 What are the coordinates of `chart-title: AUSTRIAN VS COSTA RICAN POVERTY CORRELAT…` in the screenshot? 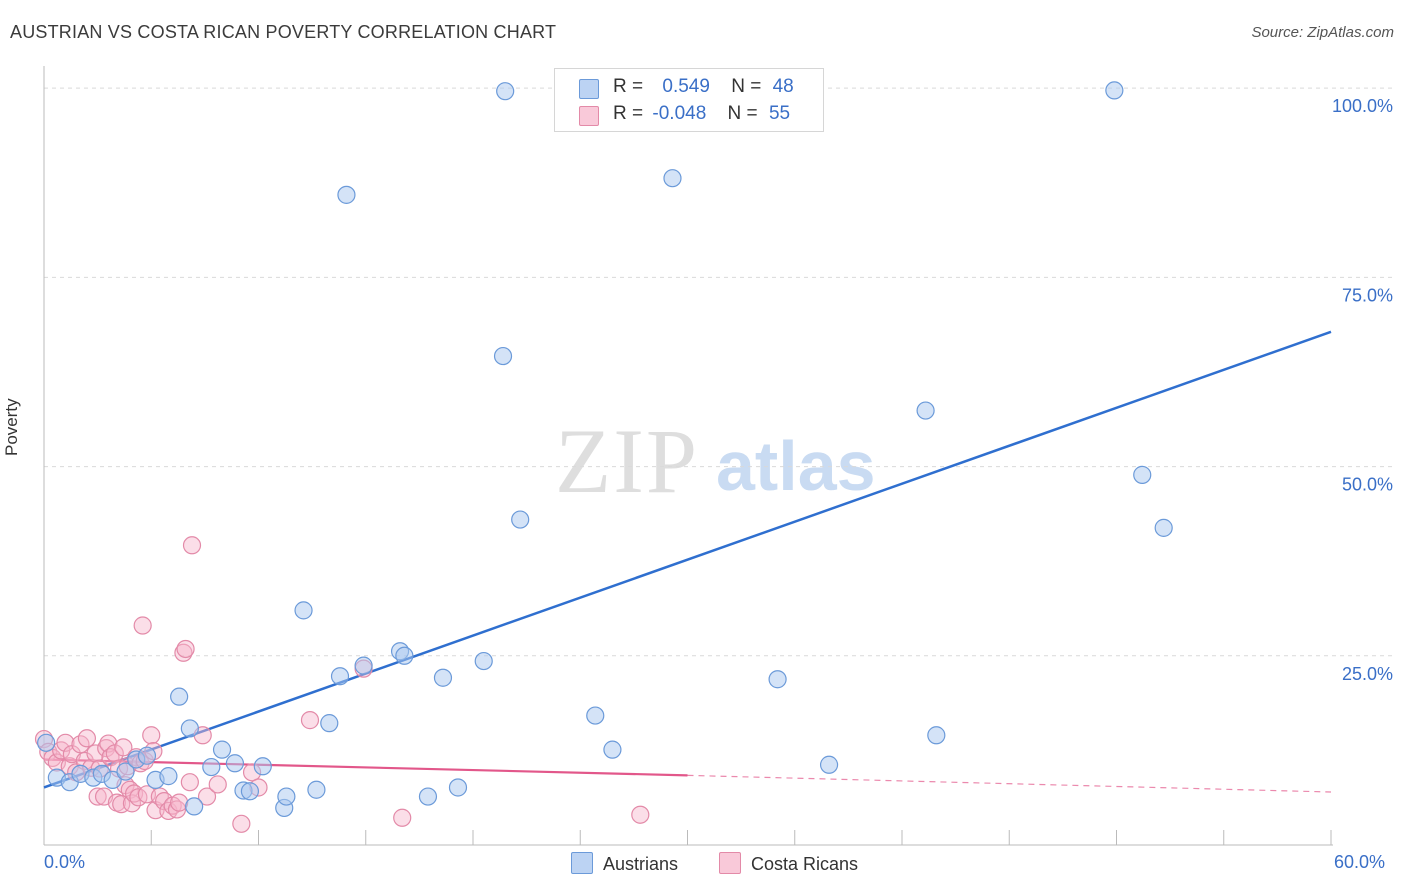 It's located at (283, 32).